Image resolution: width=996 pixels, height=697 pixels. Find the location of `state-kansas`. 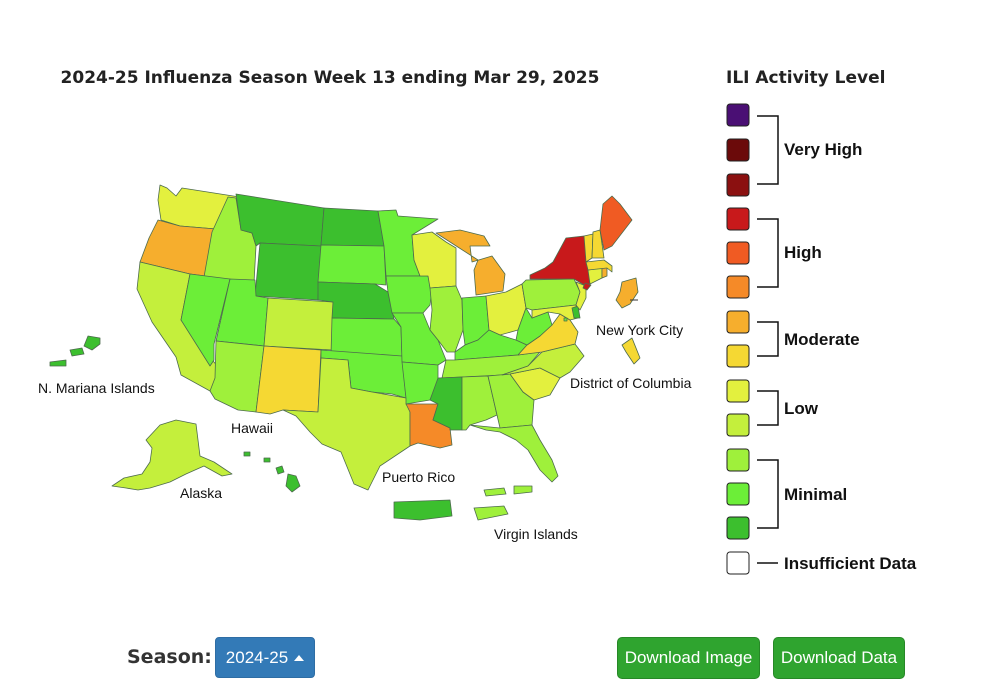

state-kansas is located at coordinates (366, 337).